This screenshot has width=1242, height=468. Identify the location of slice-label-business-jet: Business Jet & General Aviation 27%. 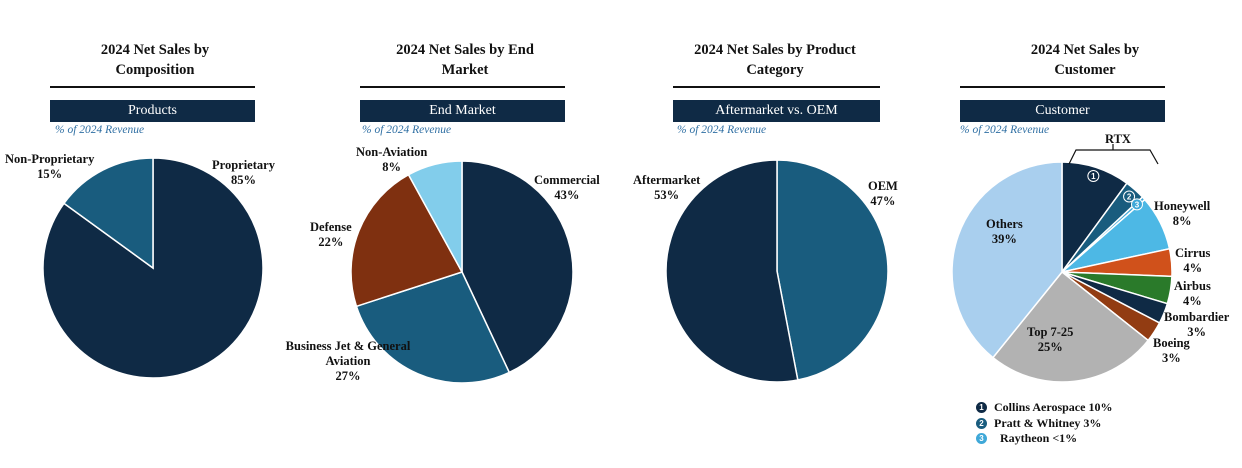
(348, 361).